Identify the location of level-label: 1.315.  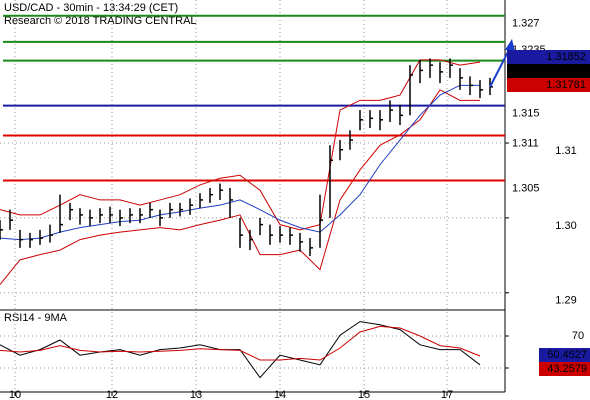
(526, 113).